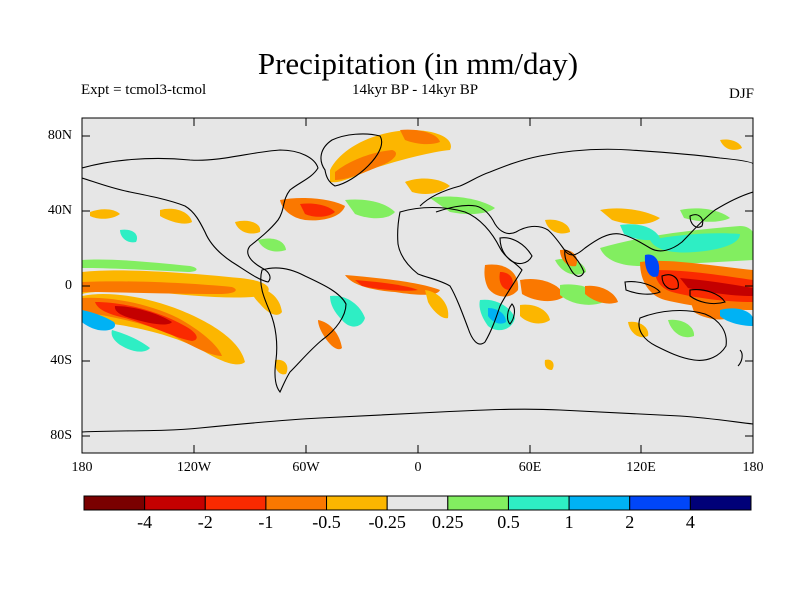  Describe the element at coordinates (630, 522) in the screenshot. I see `colorbar-label-8: 2` at that location.